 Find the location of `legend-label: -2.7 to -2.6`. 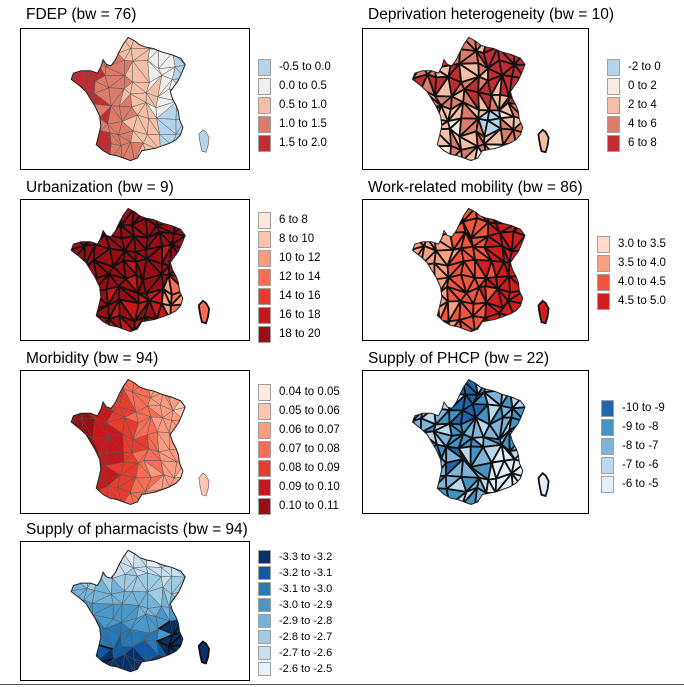

legend-label: -2.7 to -2.6 is located at coordinates (306, 653).